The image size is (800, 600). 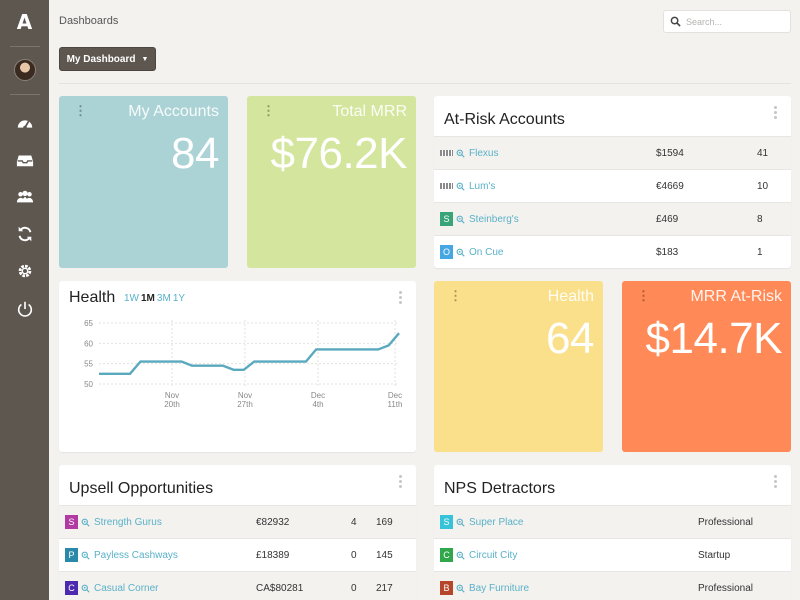 What do you see at coordinates (706, 366) in the screenshot?
I see `mrr-at-risk-tile: ⋮ MRR At-Risk $14.7K` at bounding box center [706, 366].